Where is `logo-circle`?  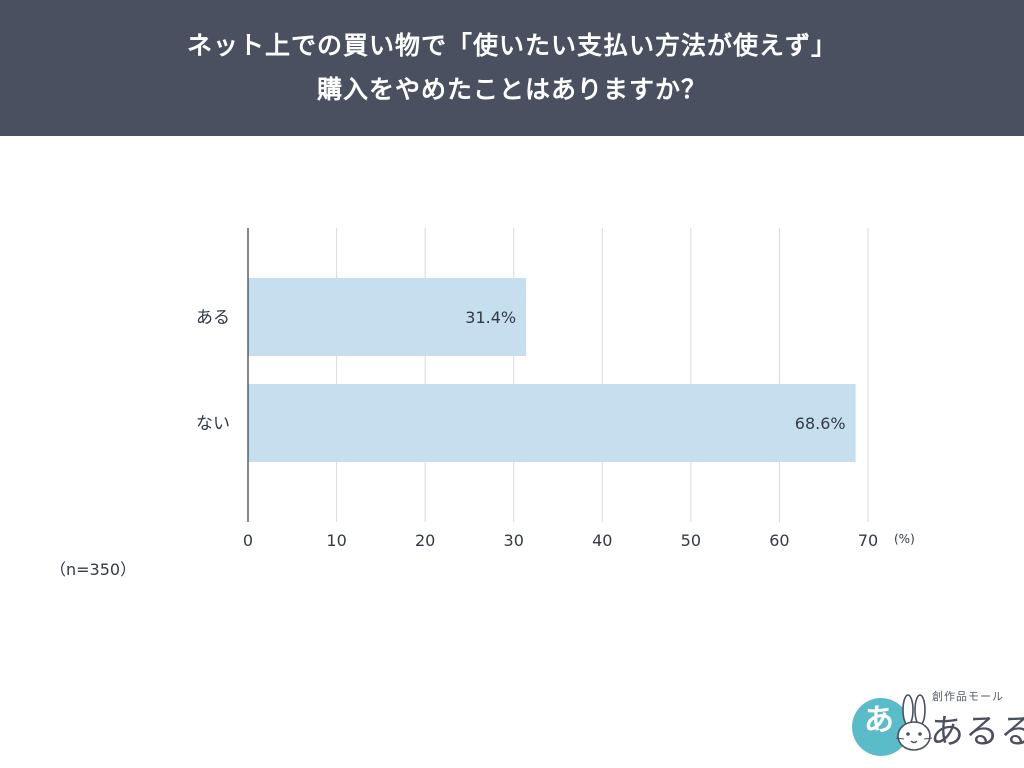
logo-circle is located at coordinates (881, 727).